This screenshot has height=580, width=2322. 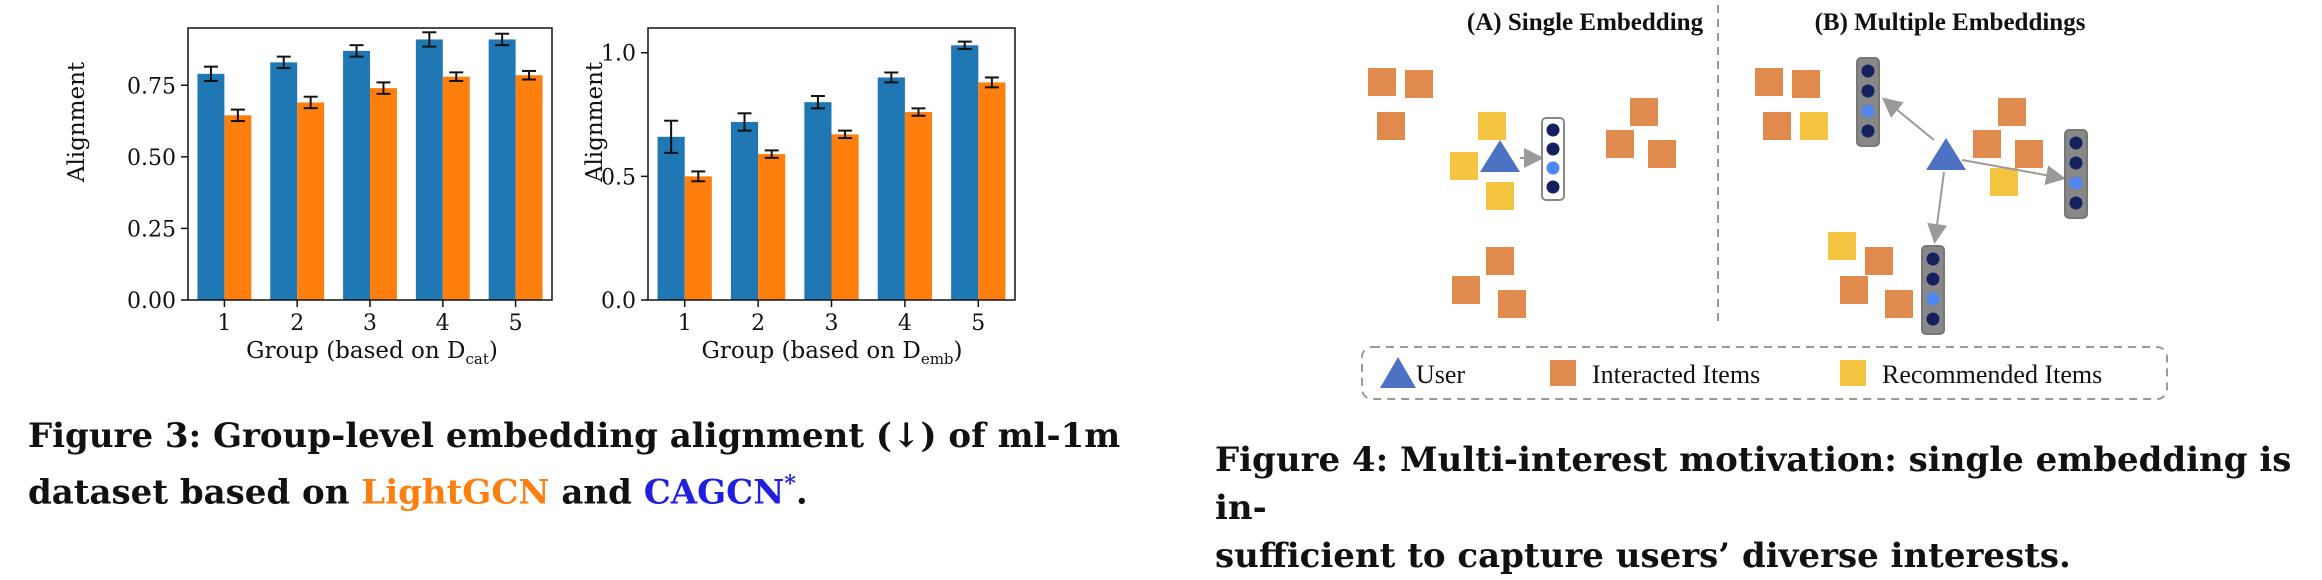 What do you see at coordinates (1585, 22) in the screenshot?
I see `panel-a-title: (A) Single Embedding` at bounding box center [1585, 22].